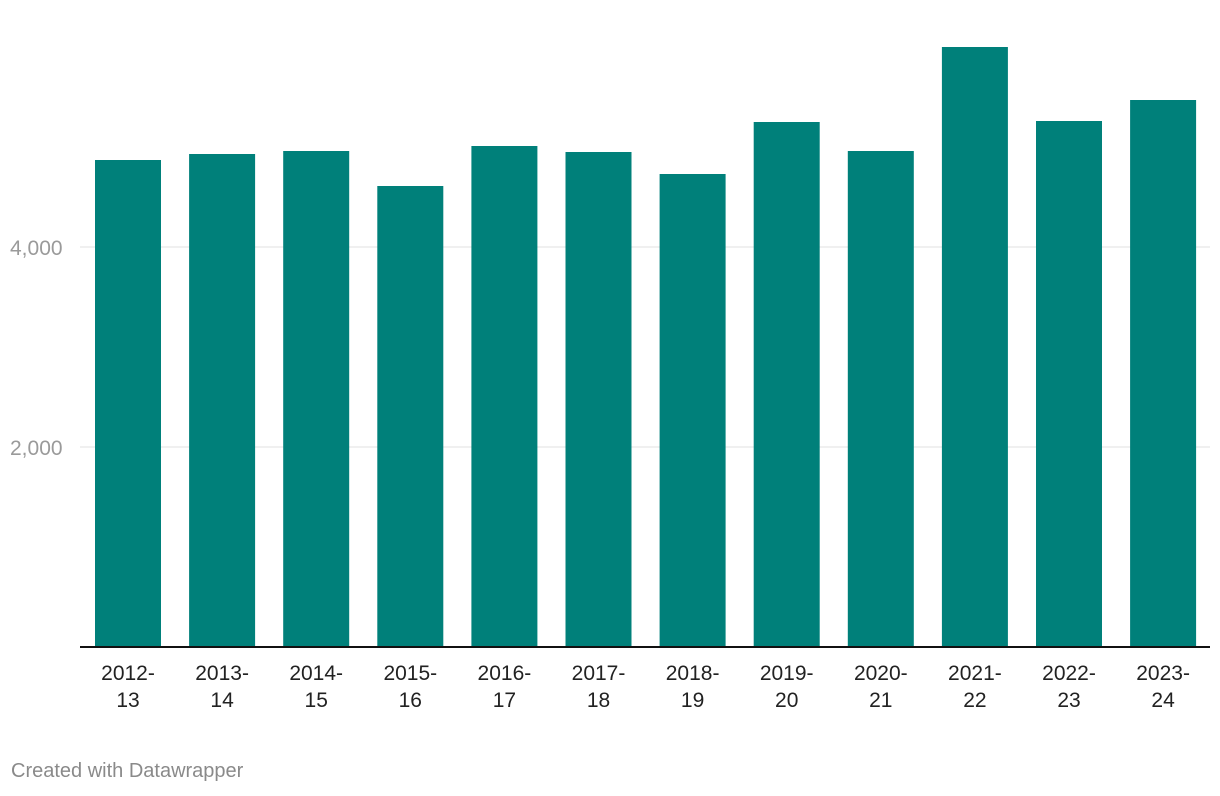  Describe the element at coordinates (1069, 687) in the screenshot. I see `x-tick-label: 2022-23` at that location.